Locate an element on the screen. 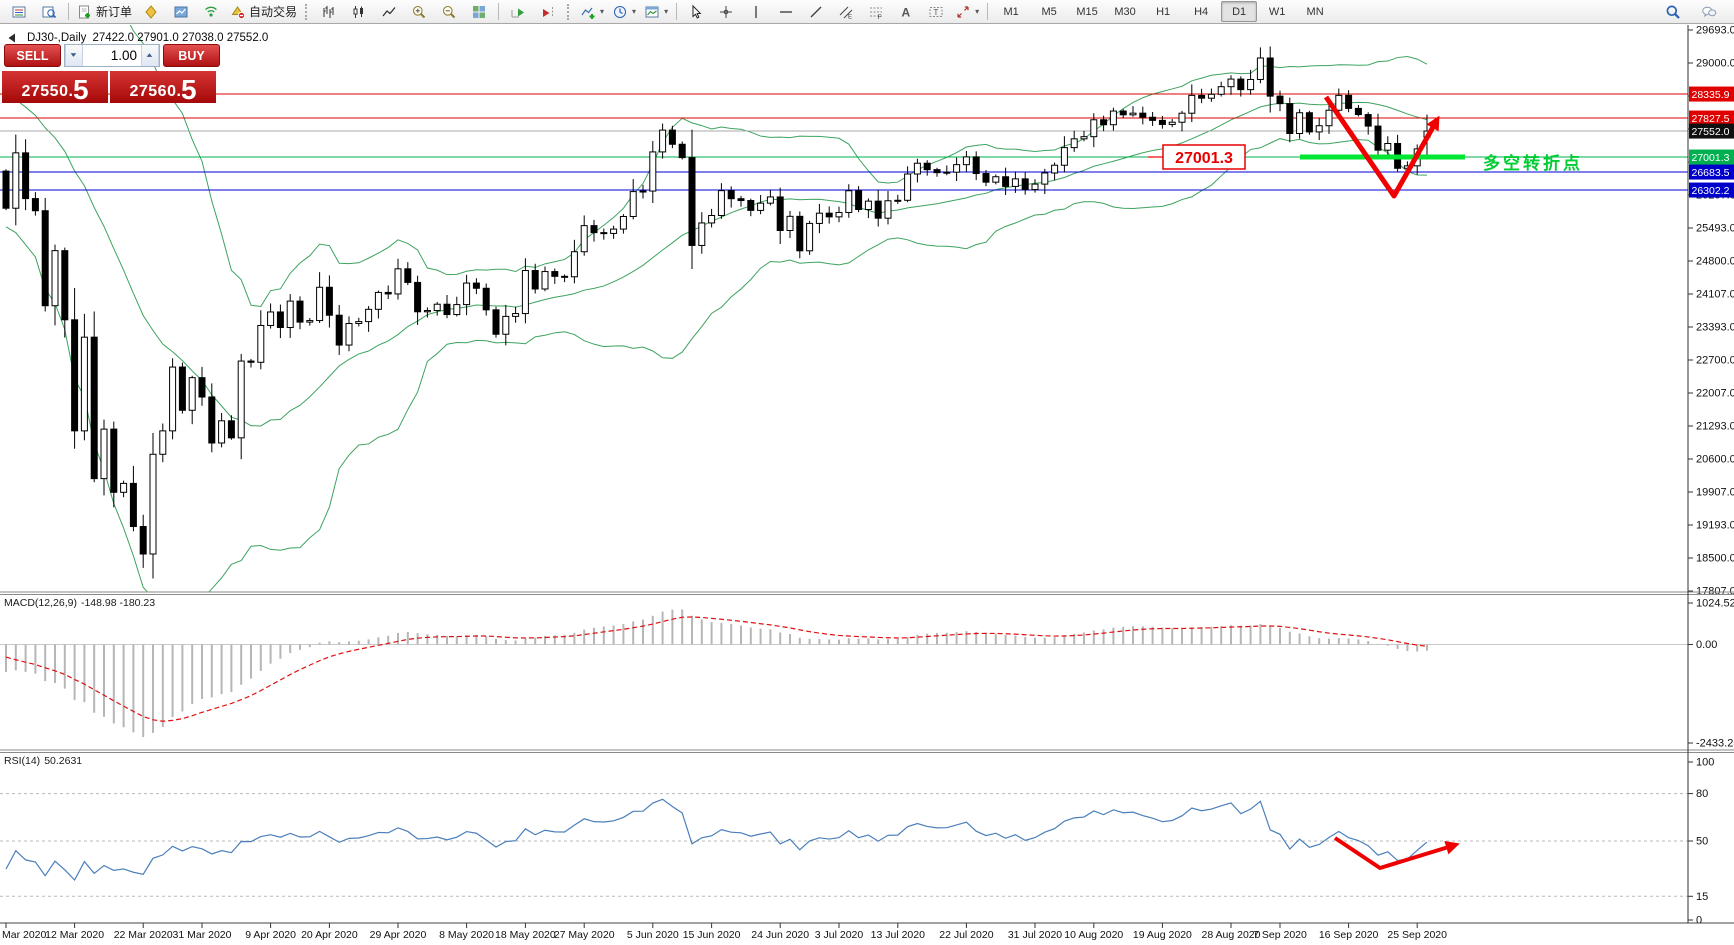 This screenshot has width=1734, height=945. fibonacci-icon: F is located at coordinates (876, 12).